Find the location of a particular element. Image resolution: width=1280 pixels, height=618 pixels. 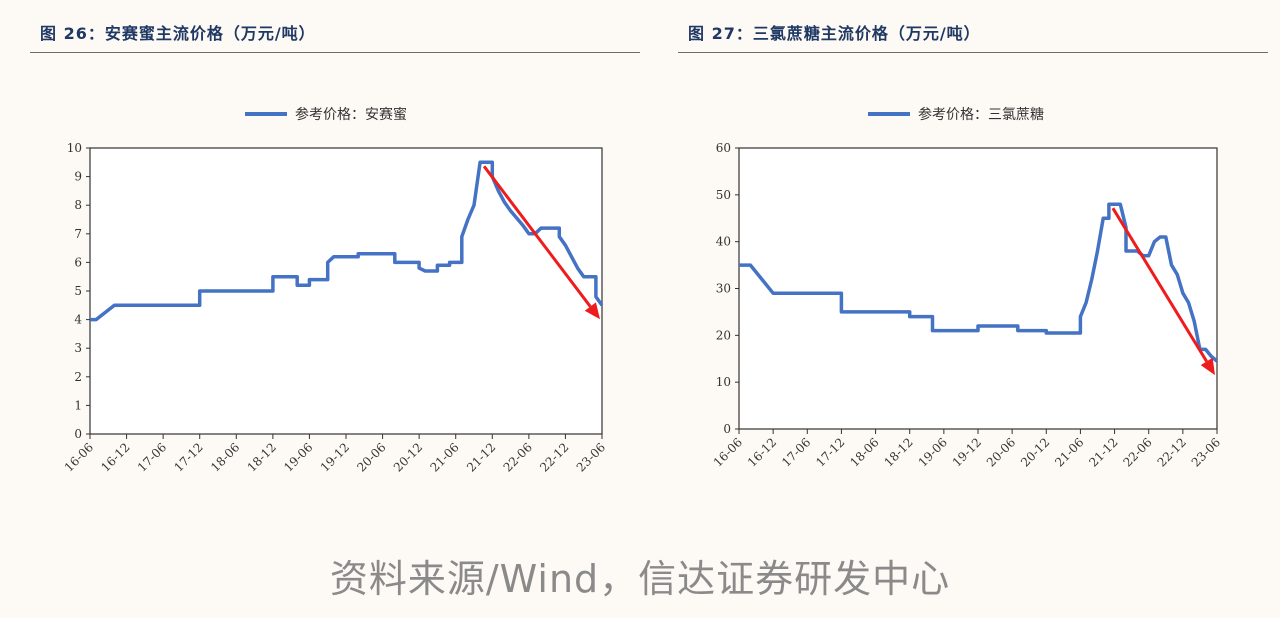

source-note: 资料来源/Wind，信达证券研发中心 is located at coordinates (640, 579).